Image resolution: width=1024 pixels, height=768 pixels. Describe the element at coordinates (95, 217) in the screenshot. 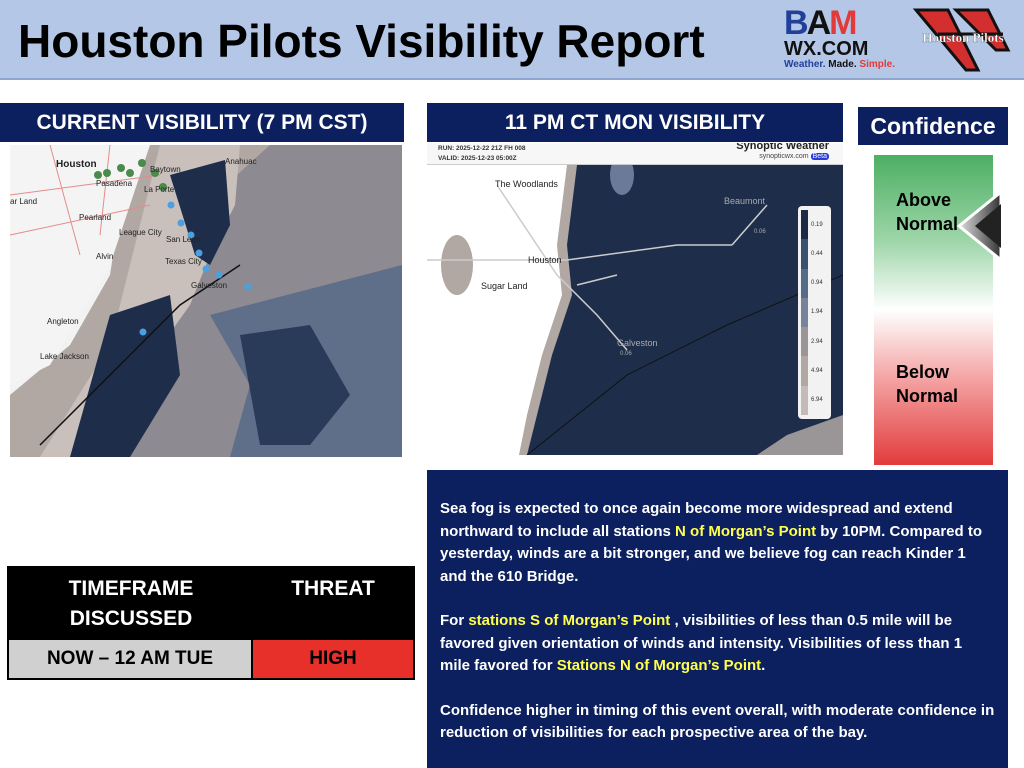

I see `map-label: Pearland` at that location.